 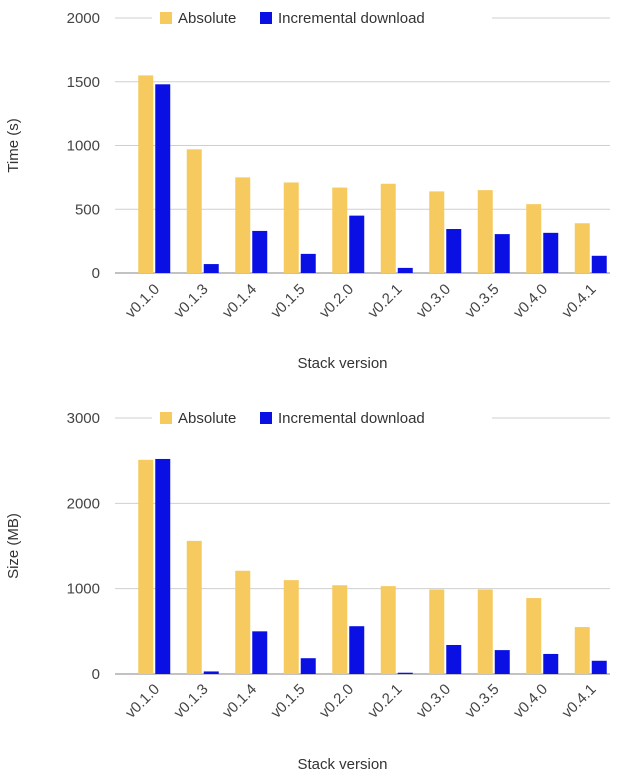 What do you see at coordinates (83, 503) in the screenshot?
I see `size-y-tick-label: 2000` at bounding box center [83, 503].